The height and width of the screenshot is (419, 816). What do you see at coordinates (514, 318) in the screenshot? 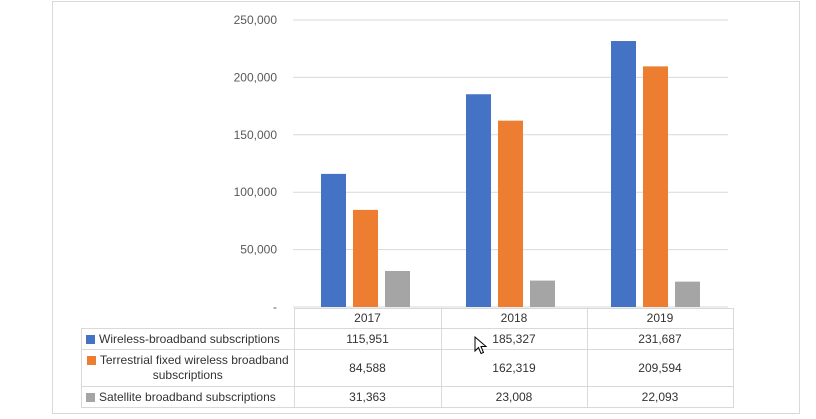
I see `category-label: 2018` at bounding box center [514, 318].